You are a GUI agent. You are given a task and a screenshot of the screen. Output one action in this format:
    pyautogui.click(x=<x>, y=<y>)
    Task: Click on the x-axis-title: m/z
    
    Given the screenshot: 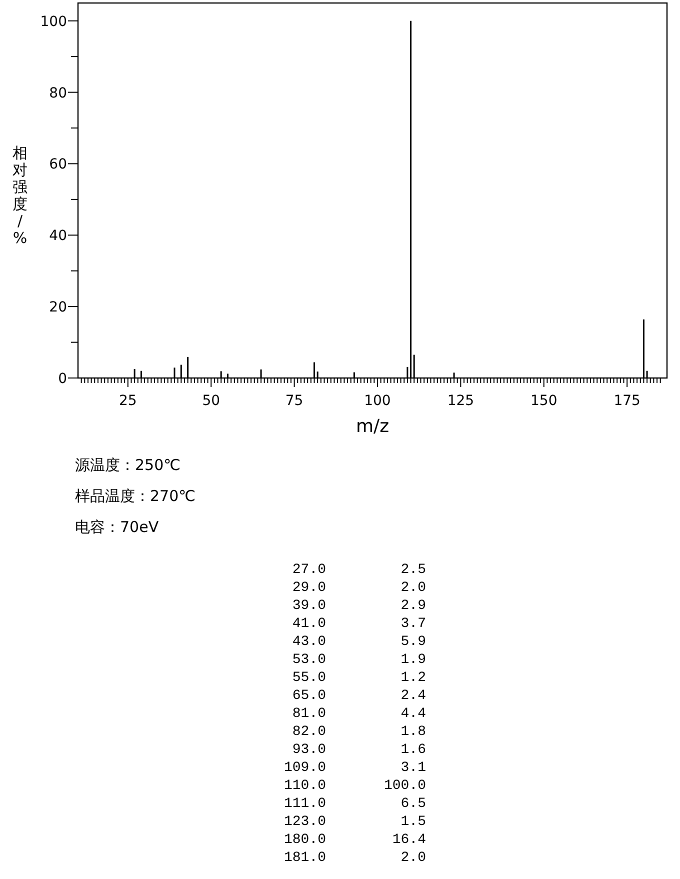 What is the action you would take?
    pyautogui.click(x=373, y=426)
    